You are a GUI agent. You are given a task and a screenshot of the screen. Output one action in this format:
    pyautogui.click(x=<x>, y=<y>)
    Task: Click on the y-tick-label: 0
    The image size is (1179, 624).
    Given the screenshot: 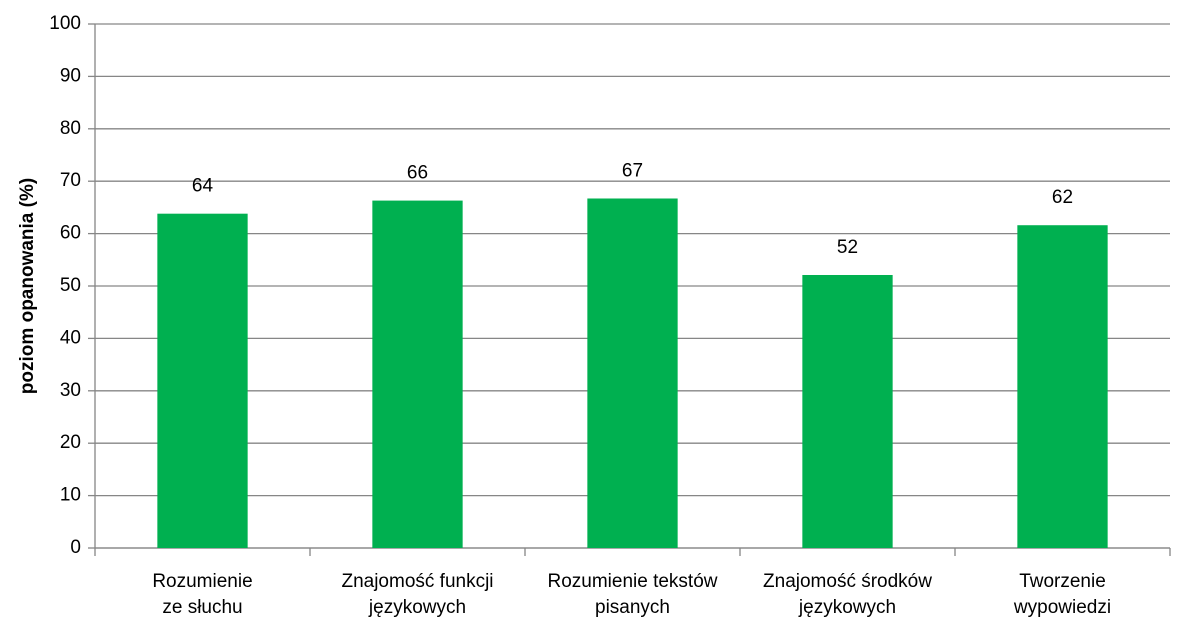 What is the action you would take?
    pyautogui.click(x=75, y=547)
    